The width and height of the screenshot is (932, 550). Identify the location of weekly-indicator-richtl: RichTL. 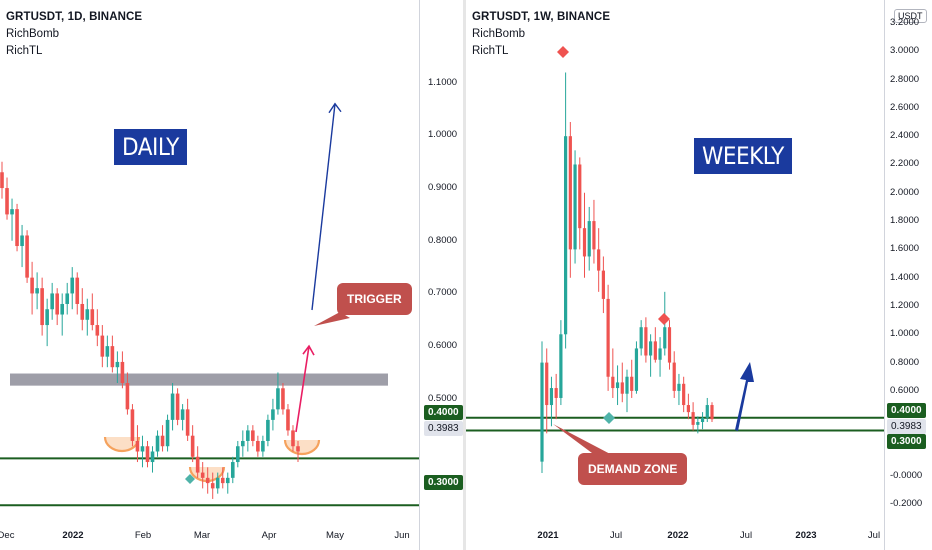
(490, 51).